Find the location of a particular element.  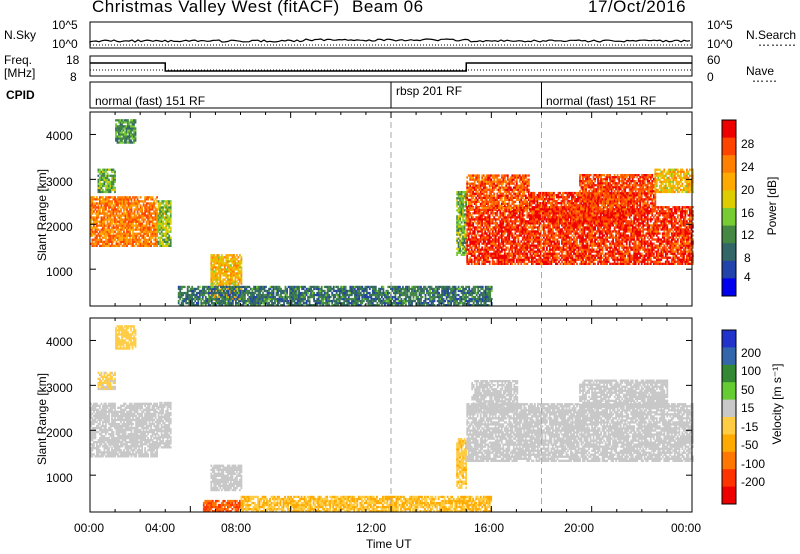

freq-unit: [MHz] is located at coordinates (20, 73).